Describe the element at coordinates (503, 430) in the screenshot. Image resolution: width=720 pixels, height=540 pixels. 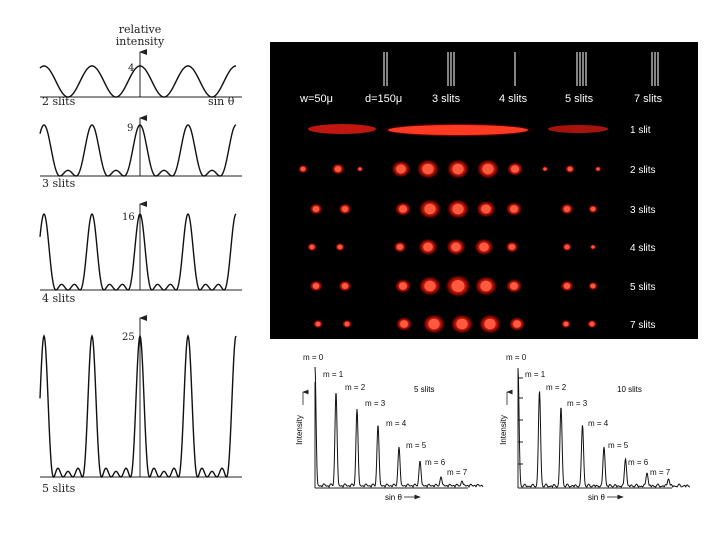
I see `bottom10-y-label: Intensity` at that location.